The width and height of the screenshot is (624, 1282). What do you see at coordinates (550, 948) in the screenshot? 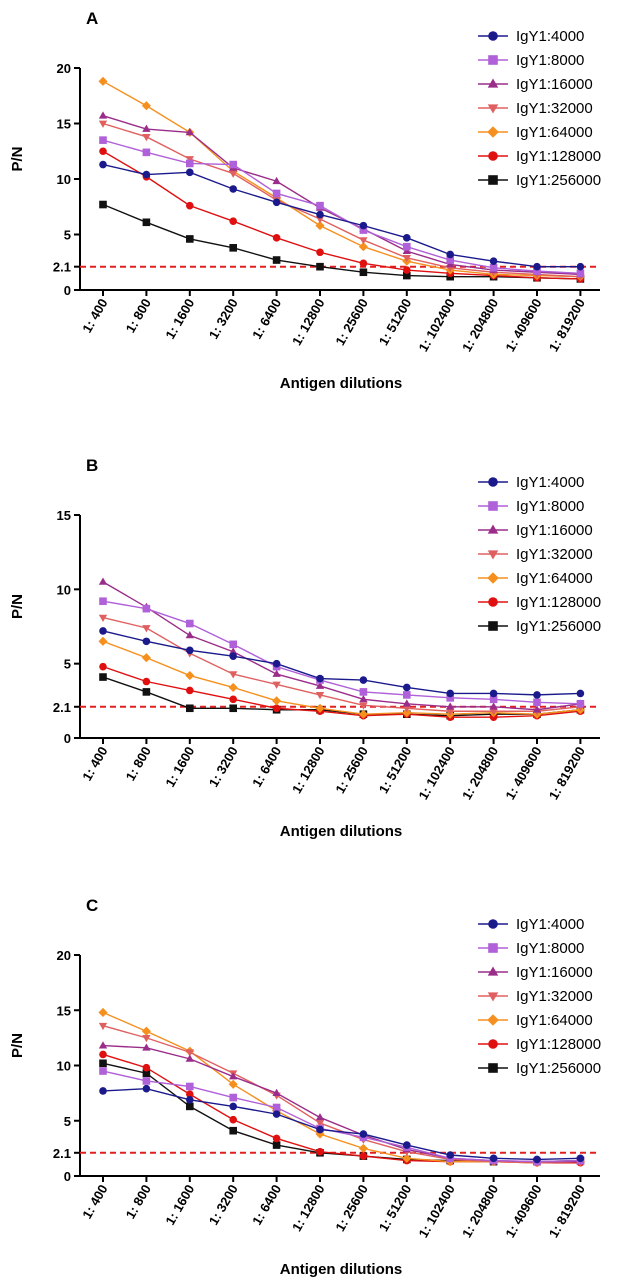
I see `legend-label: IgY1:8000` at bounding box center [550, 948].